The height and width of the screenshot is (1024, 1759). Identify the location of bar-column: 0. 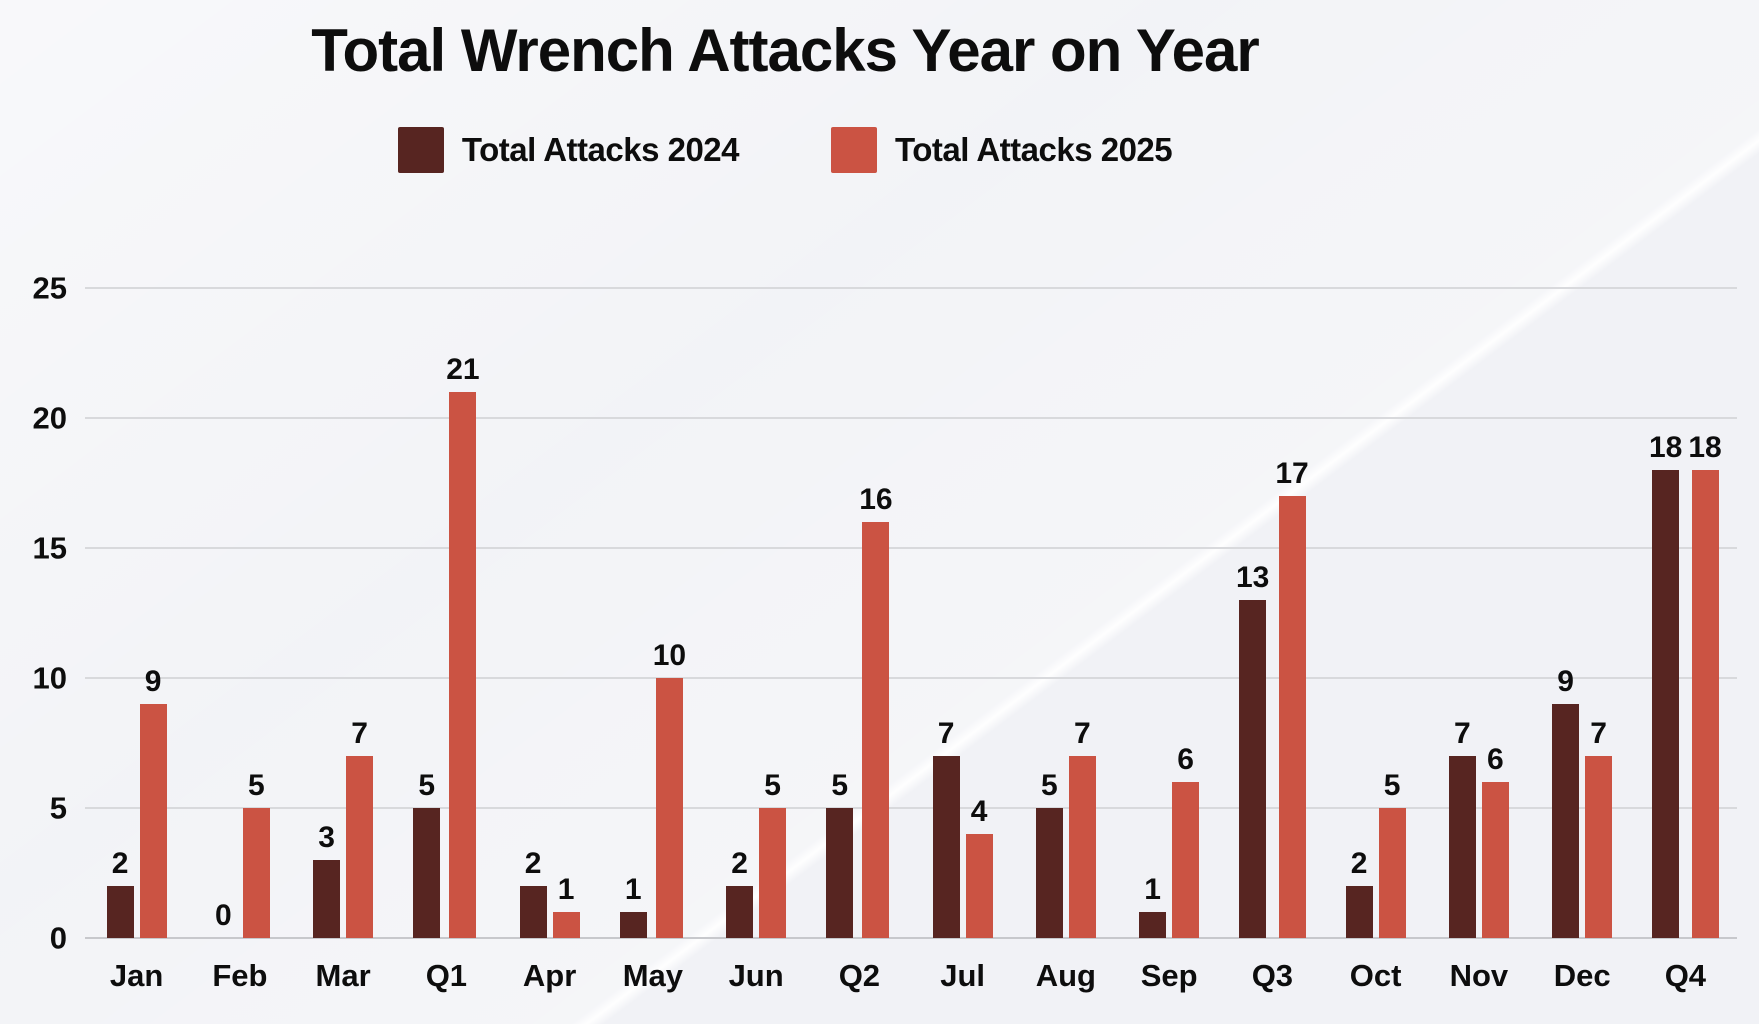
(223, 613).